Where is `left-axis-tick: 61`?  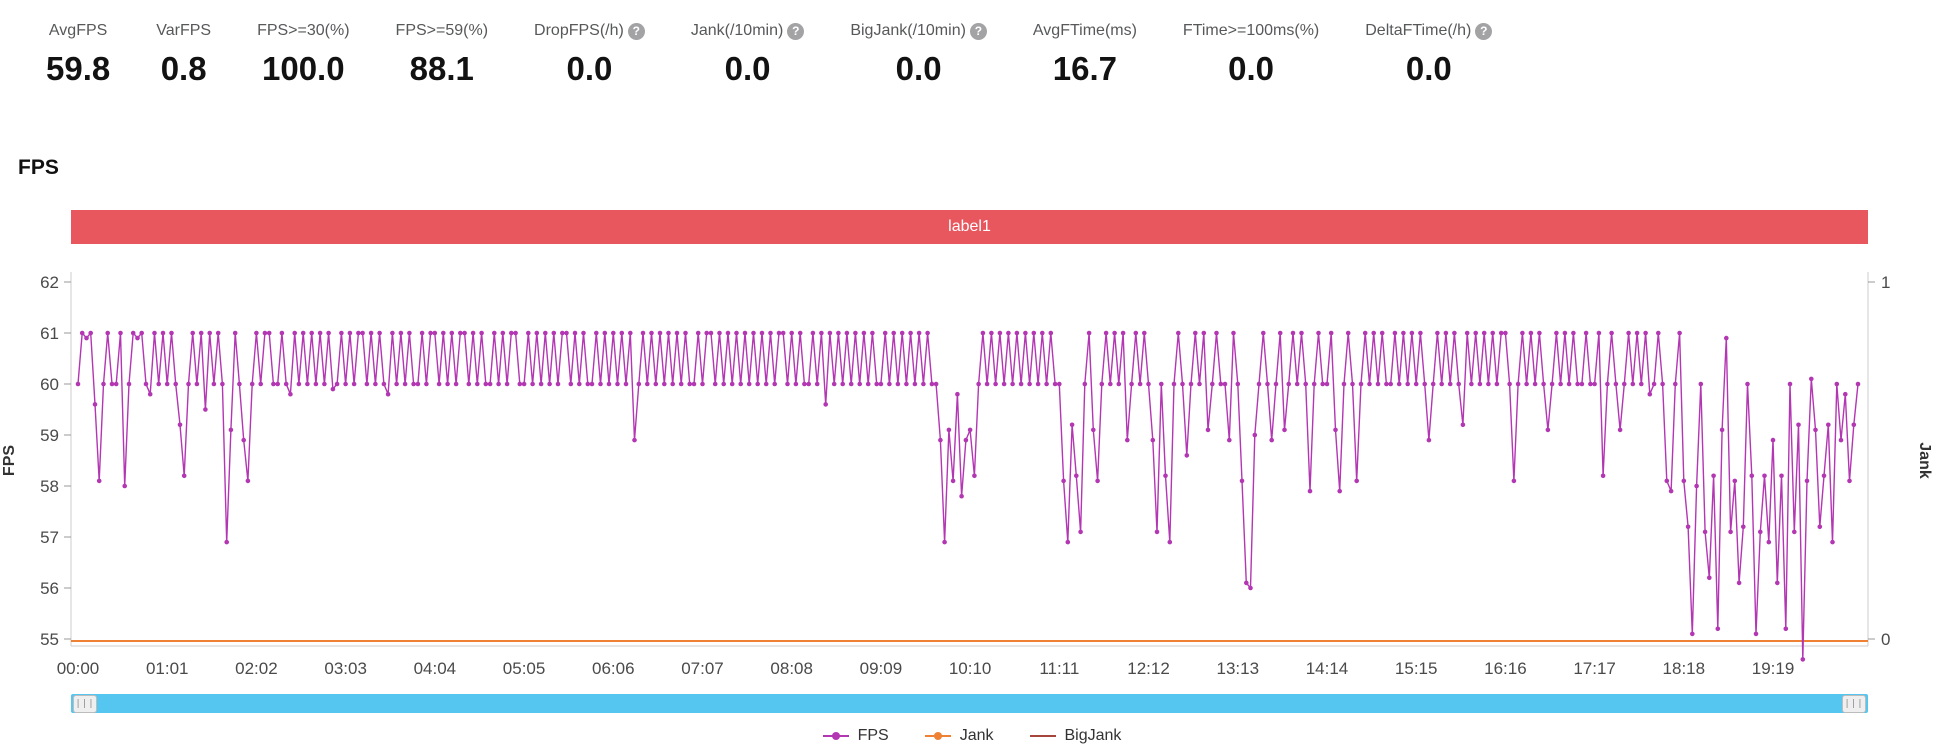 left-axis-tick: 61 is located at coordinates (49, 333).